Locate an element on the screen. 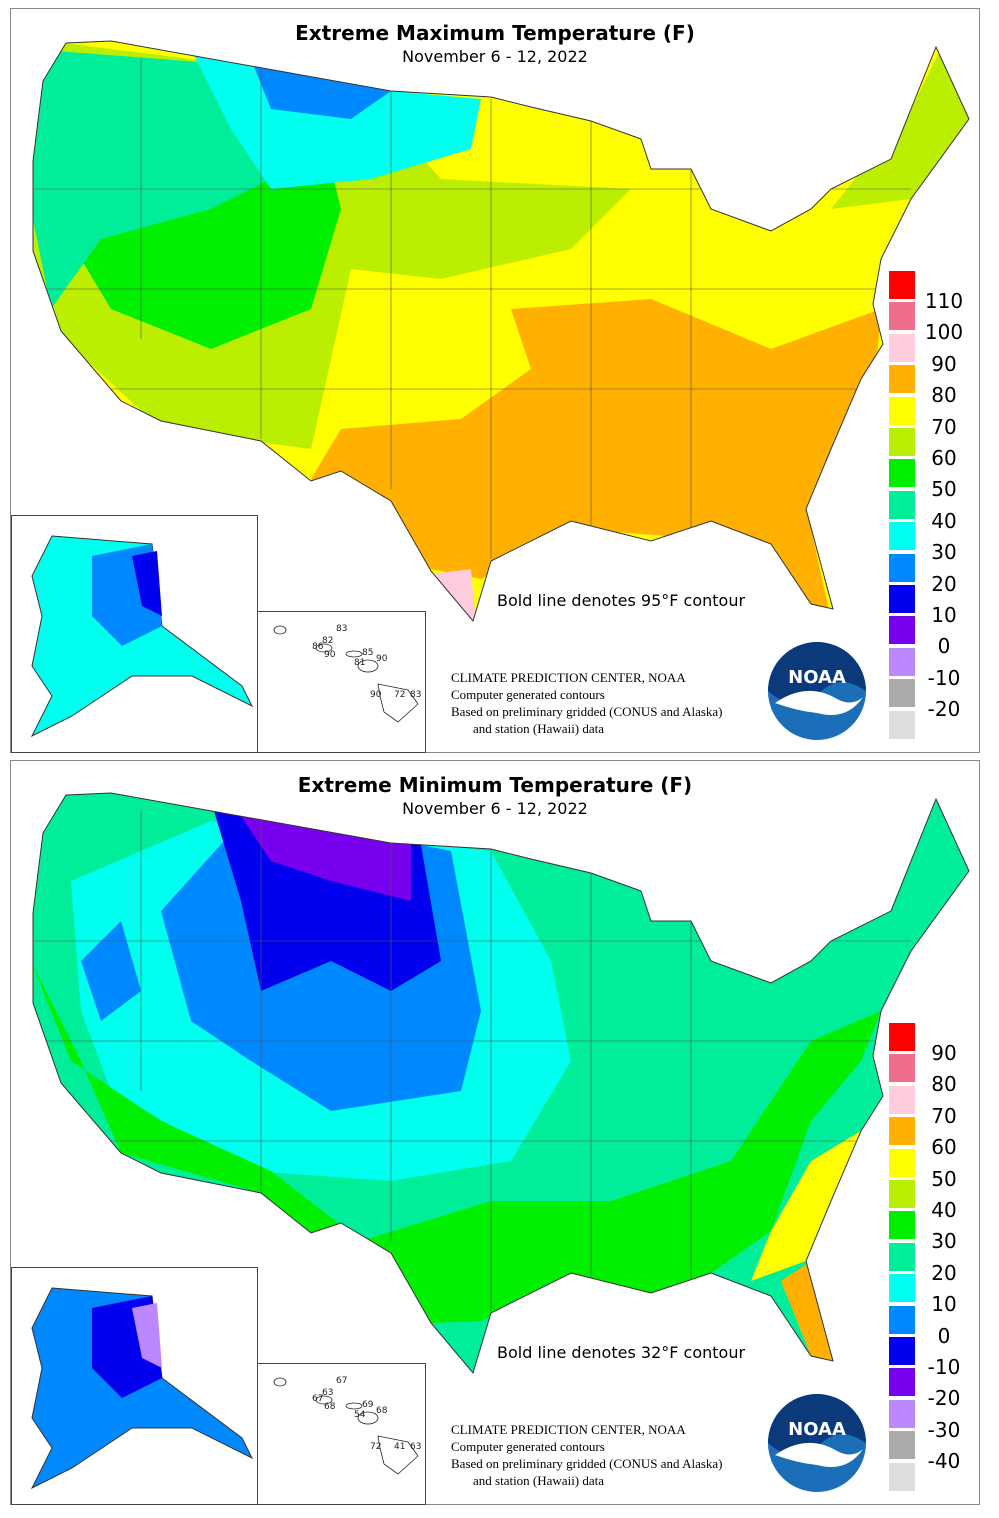 The height and width of the screenshot is (1518, 999). legend-label: 30 is located at coordinates (944, 552).